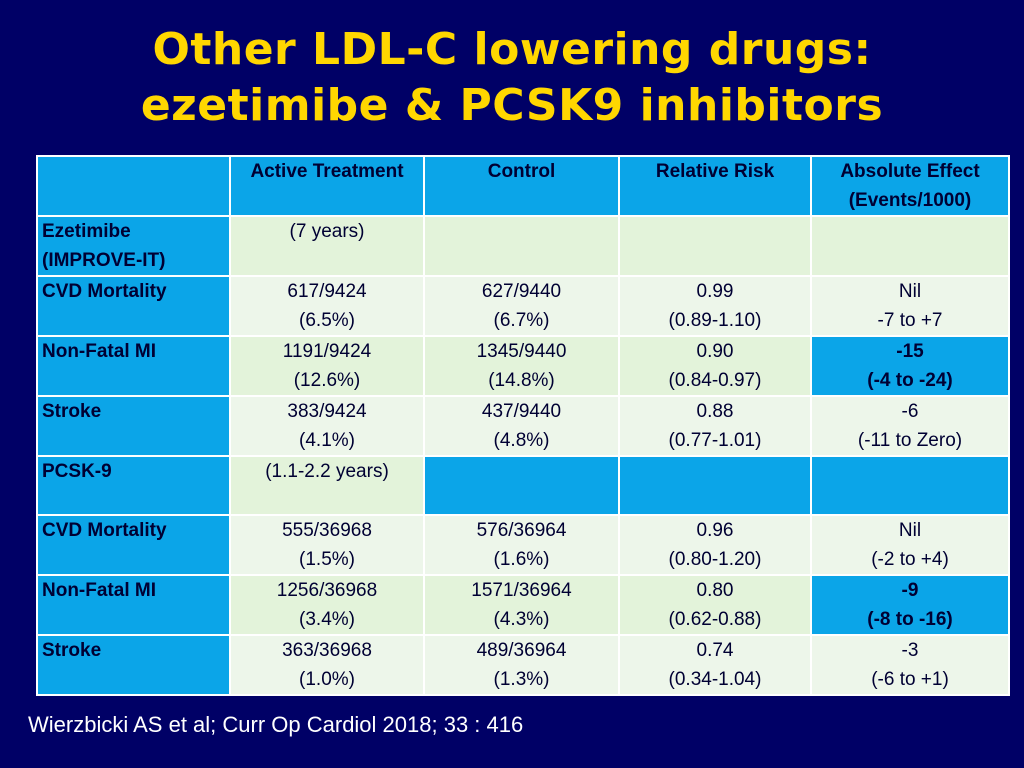  Describe the element at coordinates (327, 605) in the screenshot. I see `active-cell: 1256/36968 (3.4%)` at that location.